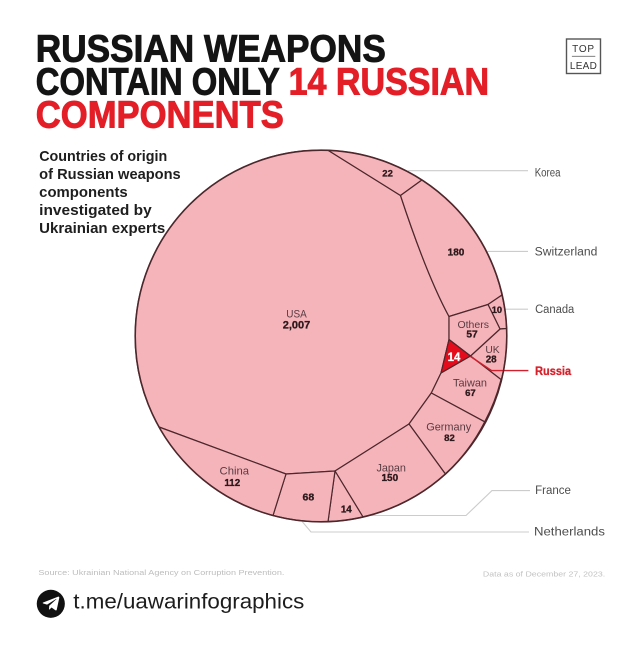 The width and height of the screenshot is (640, 645). I want to click on svg-text: 10, so click(497, 310).